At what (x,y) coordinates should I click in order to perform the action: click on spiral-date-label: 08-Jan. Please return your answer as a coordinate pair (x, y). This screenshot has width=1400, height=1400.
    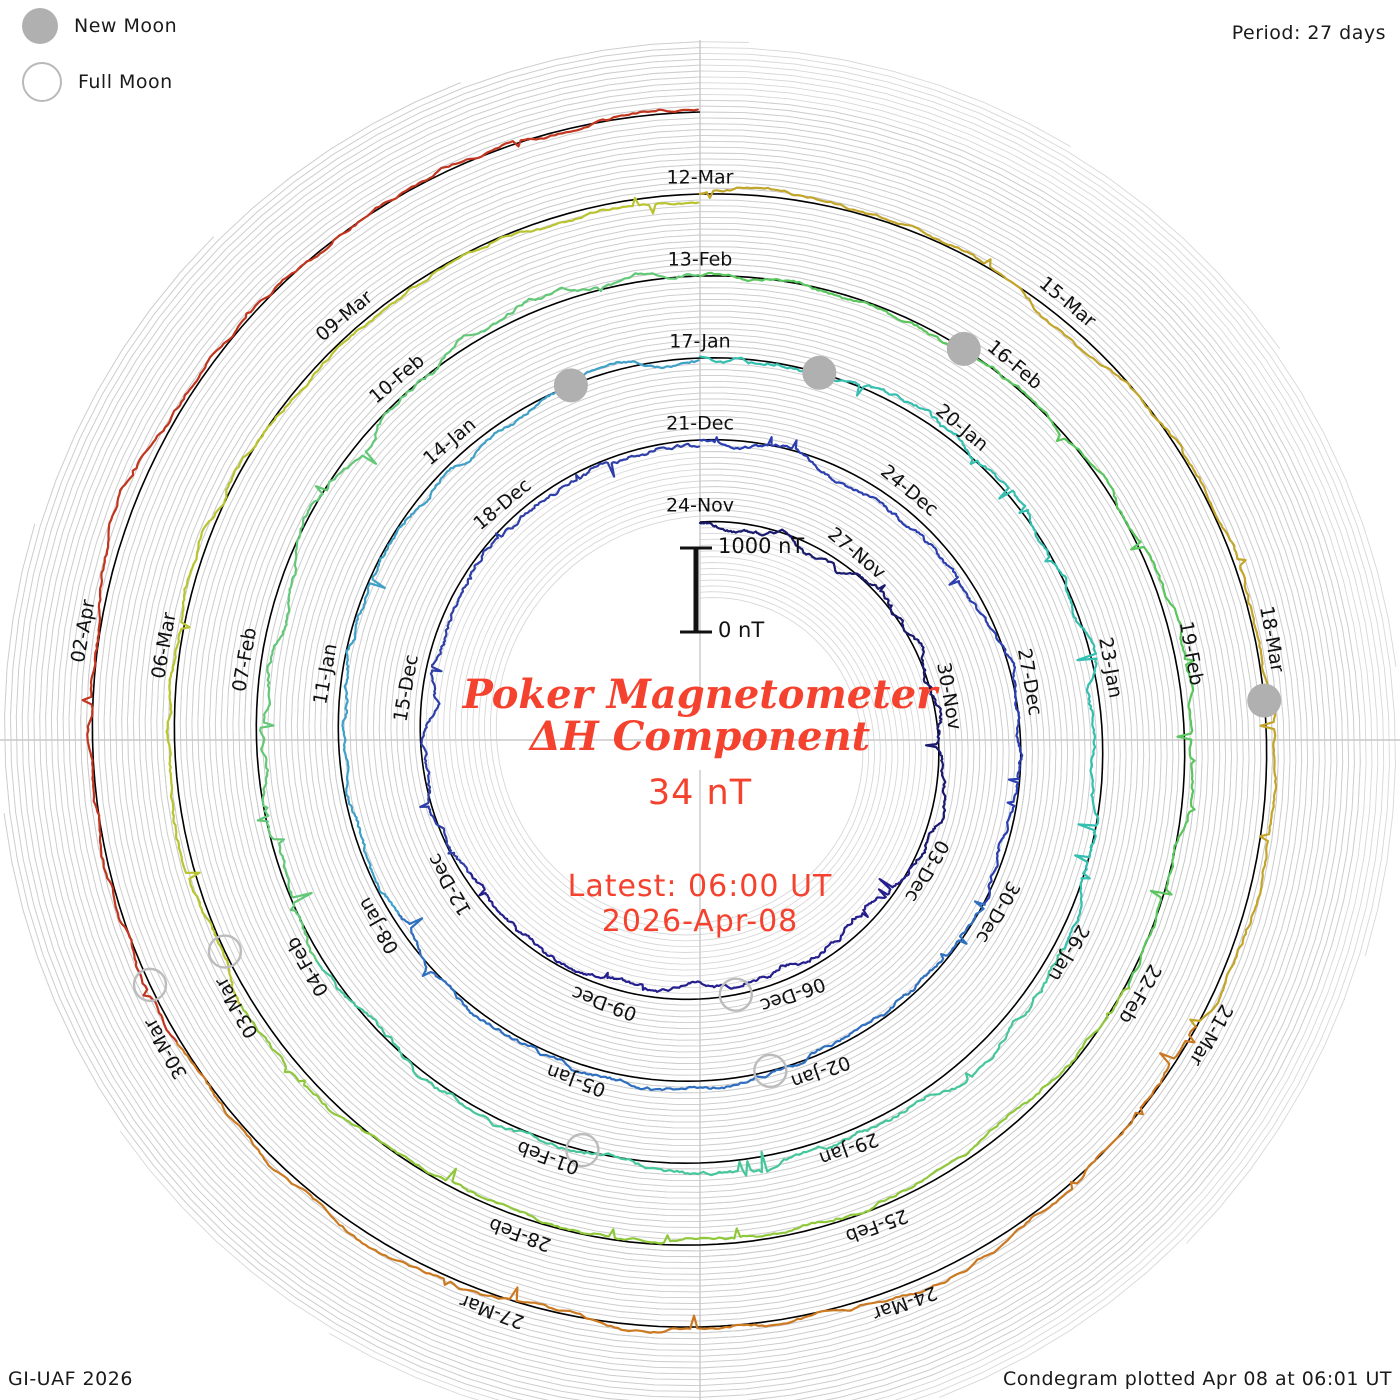
    Looking at the image, I should click on (379, 925).